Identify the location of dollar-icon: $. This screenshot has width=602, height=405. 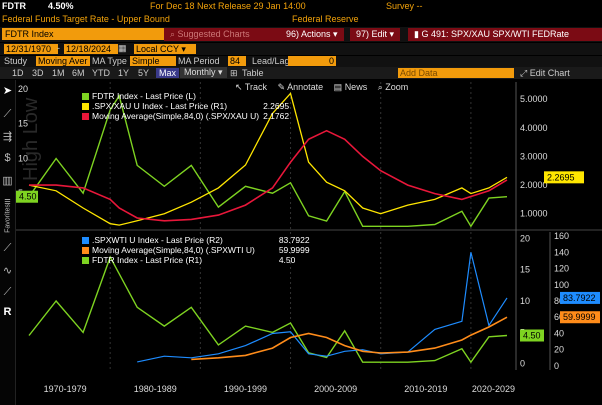
(7, 158).